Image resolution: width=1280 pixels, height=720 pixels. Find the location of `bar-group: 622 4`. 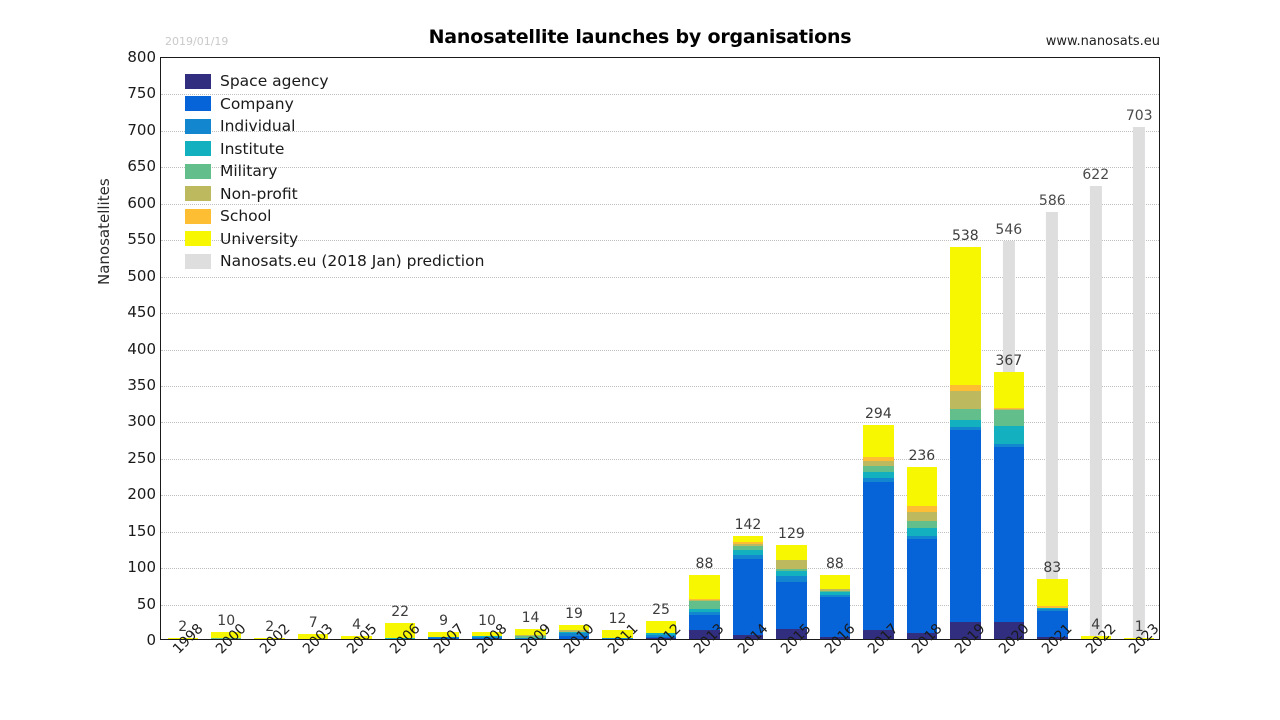

bar-group: 622 4 is located at coordinates (1095, 348).